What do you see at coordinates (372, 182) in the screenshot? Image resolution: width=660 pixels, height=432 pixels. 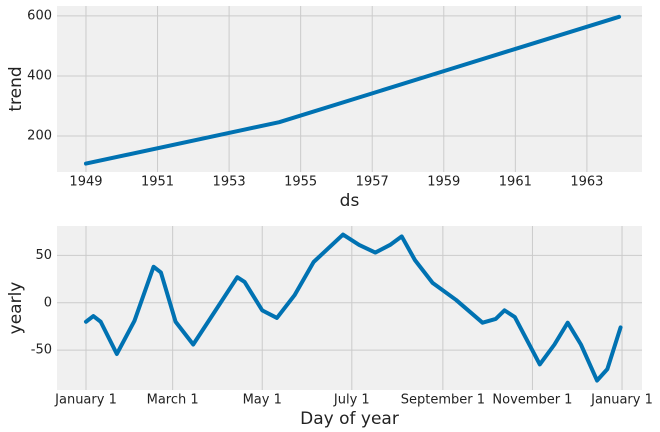 I see `x-tick-label: 1957` at bounding box center [372, 182].